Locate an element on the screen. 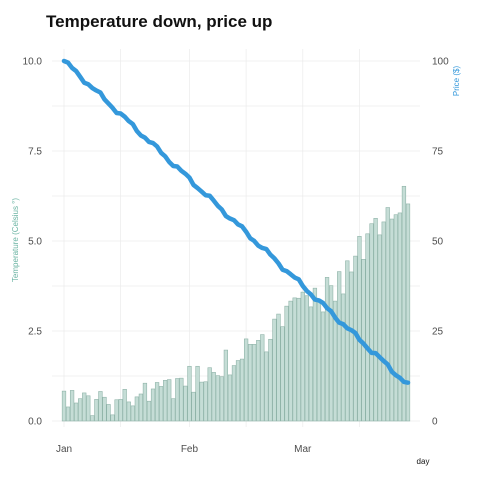  left-tick-label: 10.0 is located at coordinates (33, 62).